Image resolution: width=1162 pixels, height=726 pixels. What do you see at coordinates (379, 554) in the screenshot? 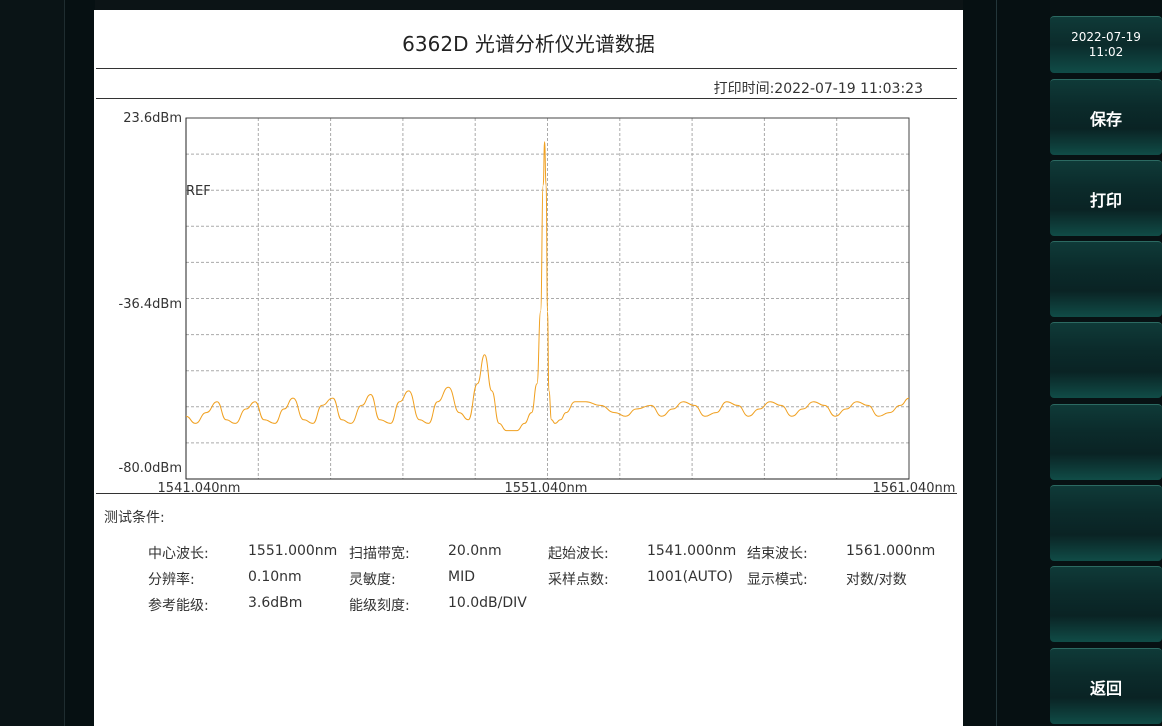
I see `scan-bandwidth-label: 扫描带宽:` at bounding box center [379, 554].